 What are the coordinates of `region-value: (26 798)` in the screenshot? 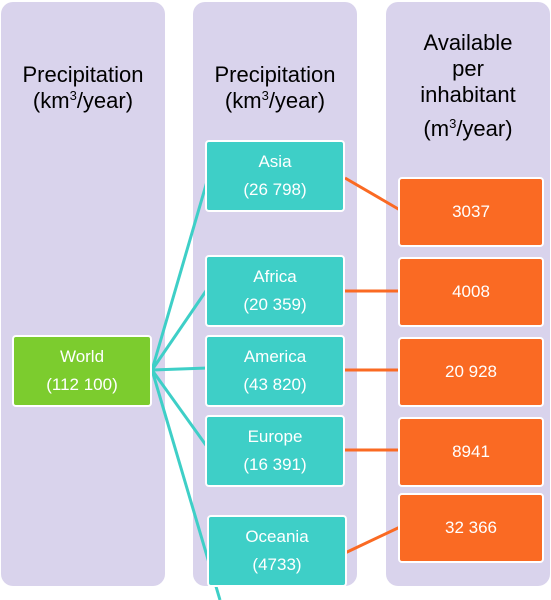 It's located at (275, 189).